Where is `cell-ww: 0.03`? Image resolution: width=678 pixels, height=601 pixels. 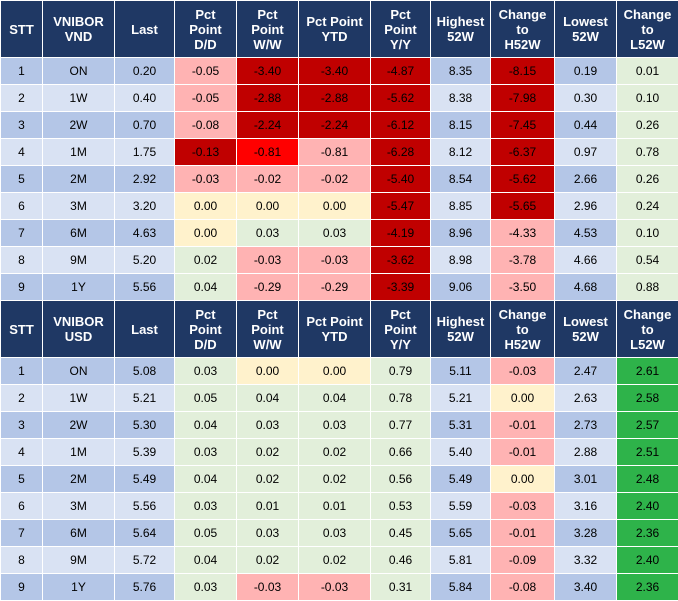
cell-ww: 0.03 is located at coordinates (268, 533).